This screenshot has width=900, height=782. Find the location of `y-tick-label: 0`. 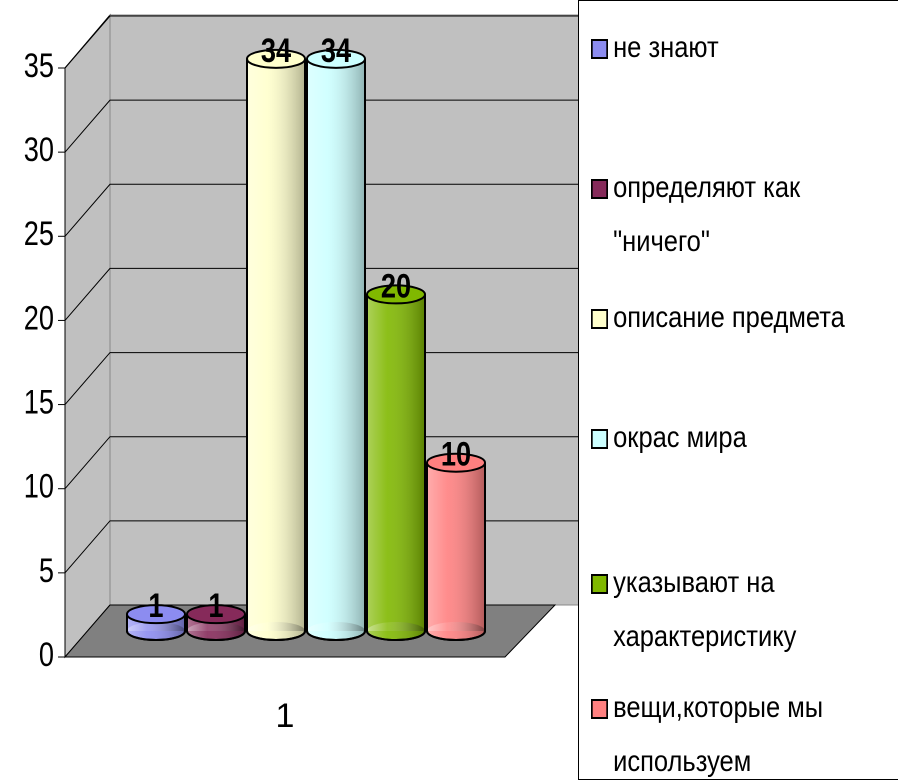

y-tick-label: 0 is located at coordinates (46, 654).